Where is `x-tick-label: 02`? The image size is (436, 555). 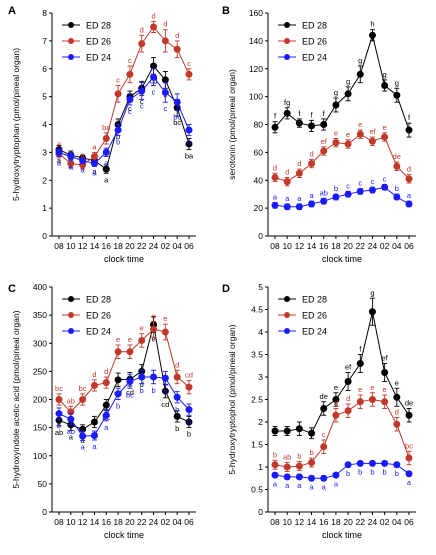 x-tick-label: 02 is located at coordinates (385, 246).